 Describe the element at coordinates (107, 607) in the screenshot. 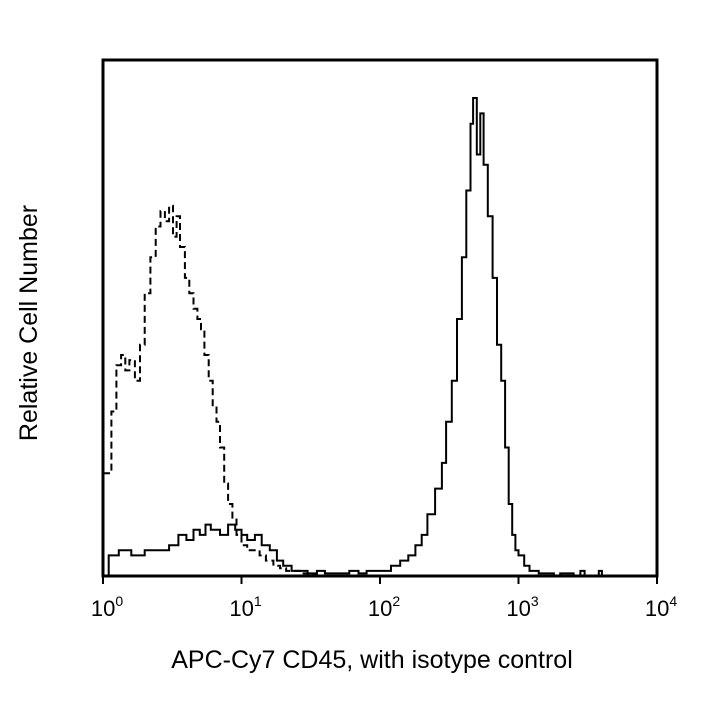

I see `x-tick-label: 10⁰` at that location.